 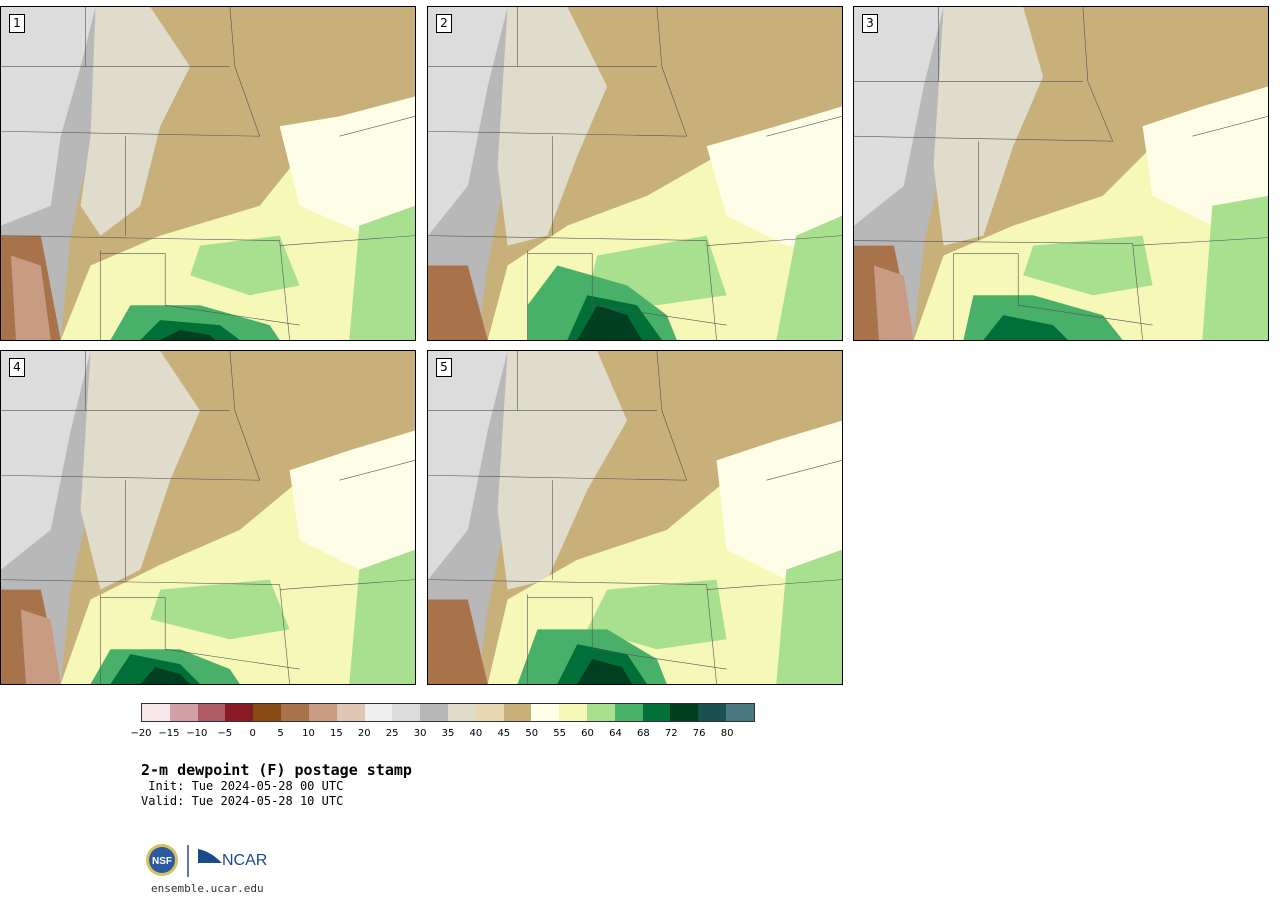 I want to click on colorbar-tick-label: 76, so click(x=699, y=733).